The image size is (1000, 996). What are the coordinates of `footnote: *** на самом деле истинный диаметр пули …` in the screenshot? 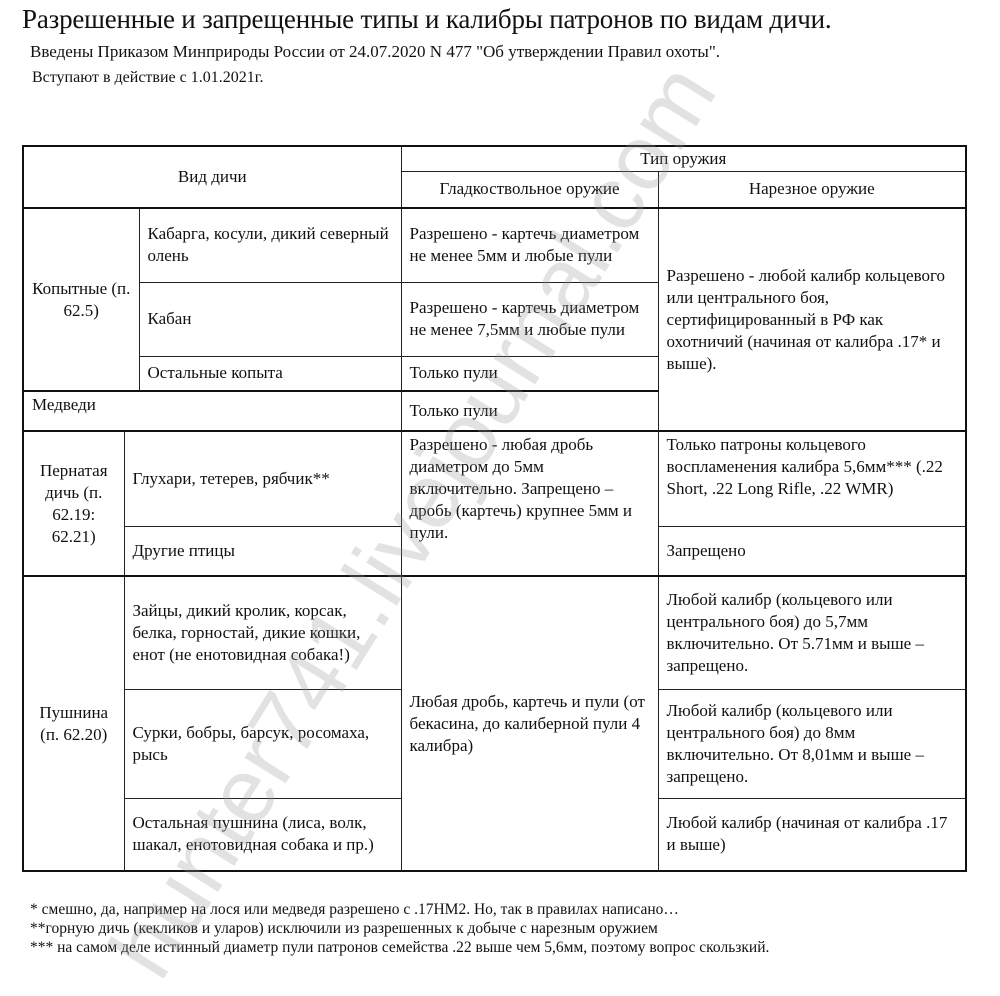 It's located at (400, 947).